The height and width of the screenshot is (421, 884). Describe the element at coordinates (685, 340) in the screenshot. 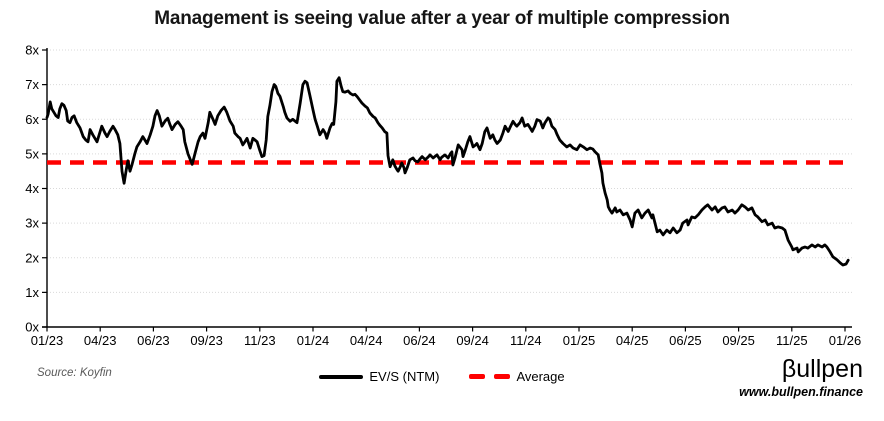

I see `x-tick-label: 06/25` at that location.